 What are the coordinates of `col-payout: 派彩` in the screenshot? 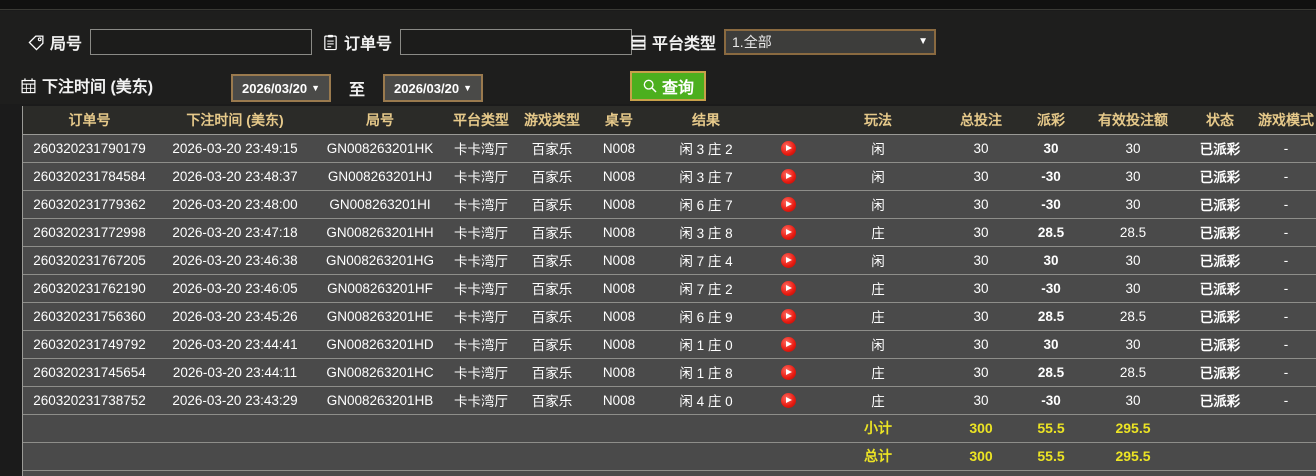 It's located at (1051, 120).